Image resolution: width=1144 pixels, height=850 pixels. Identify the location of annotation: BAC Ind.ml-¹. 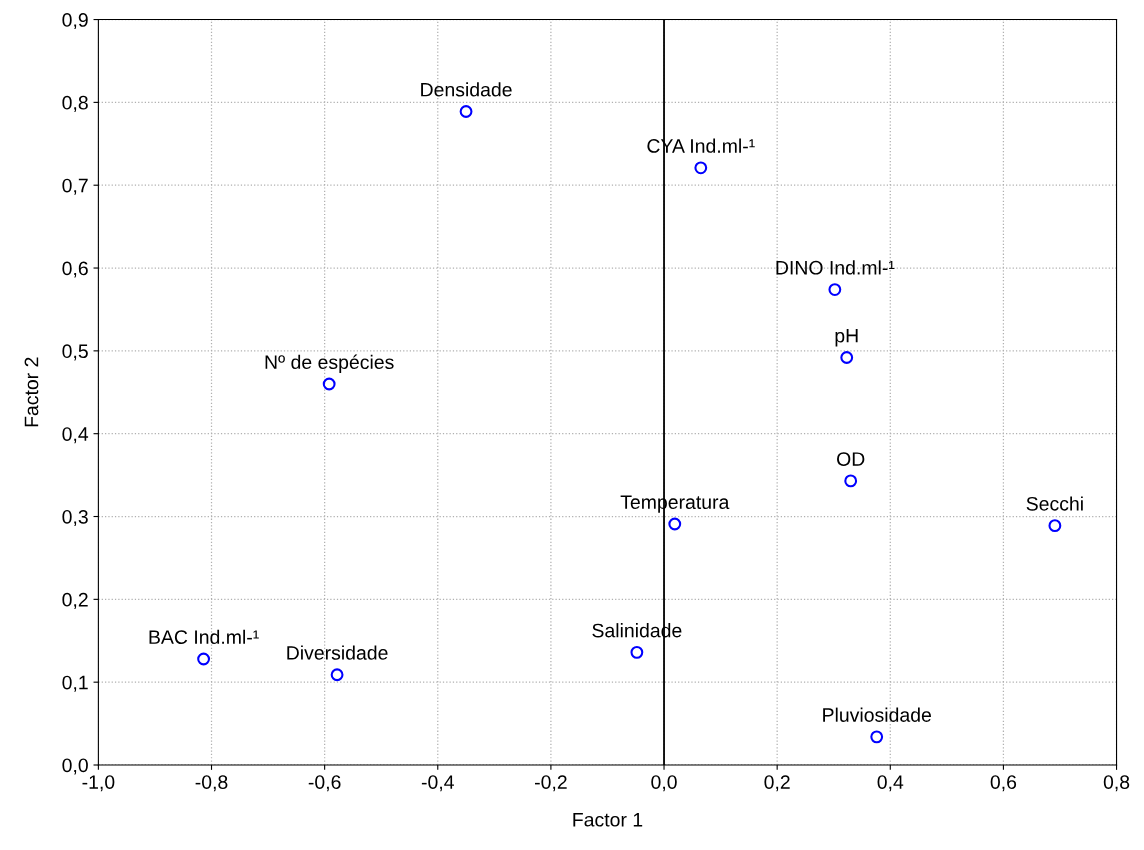
(204, 637).